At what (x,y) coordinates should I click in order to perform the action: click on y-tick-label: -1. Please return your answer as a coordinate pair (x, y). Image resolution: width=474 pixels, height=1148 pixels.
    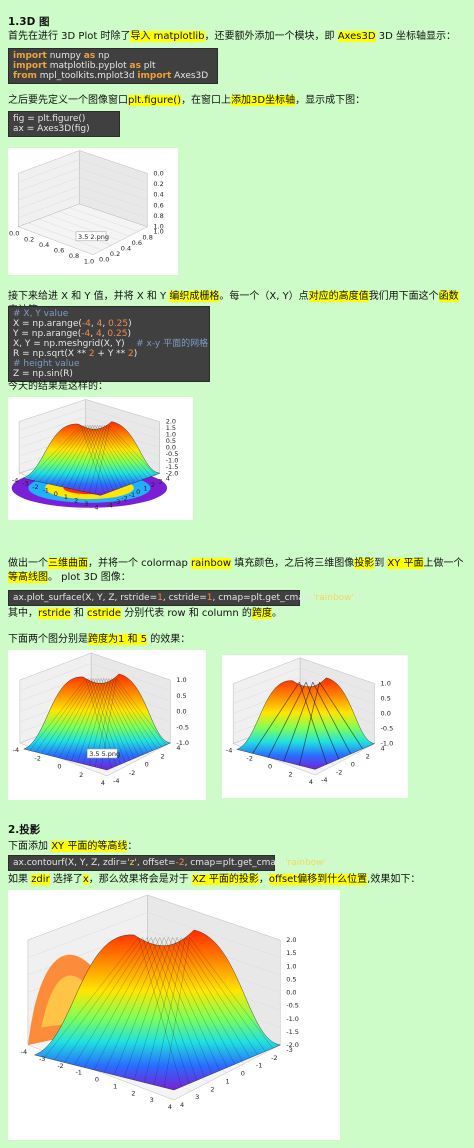
    Looking at the image, I should click on (259, 1066).